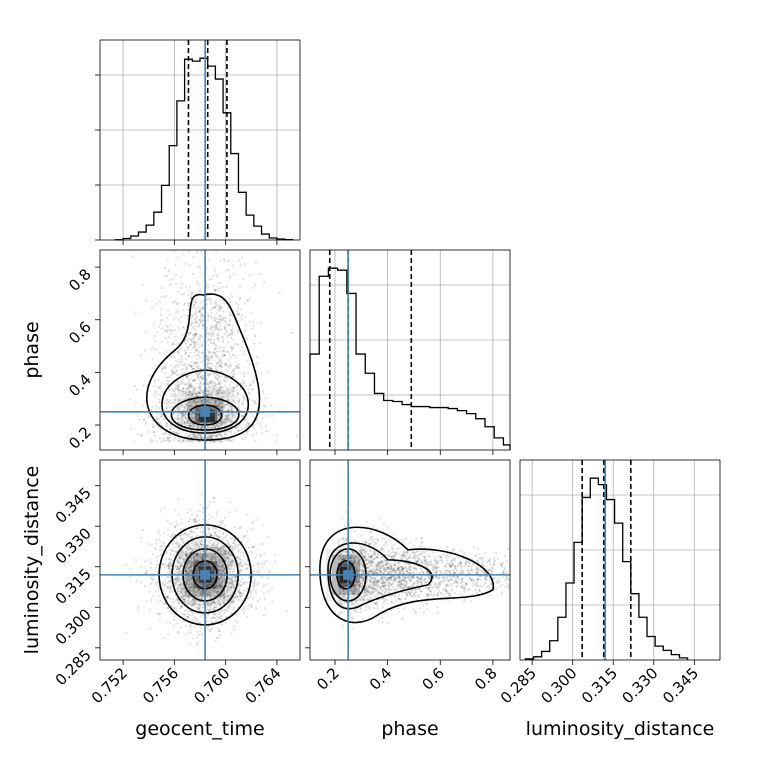 This screenshot has width=760, height=764. What do you see at coordinates (197, 140) in the screenshot?
I see `histogram-panel-geocent_time` at bounding box center [197, 140].